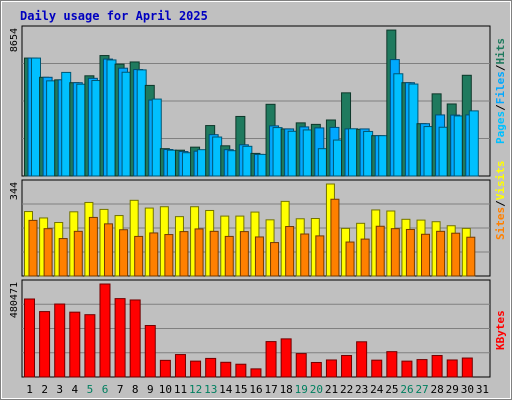  What do you see at coordinates (210, 389) in the screenshot?
I see `x-tick-label-day-13: 13` at bounding box center [210, 389].